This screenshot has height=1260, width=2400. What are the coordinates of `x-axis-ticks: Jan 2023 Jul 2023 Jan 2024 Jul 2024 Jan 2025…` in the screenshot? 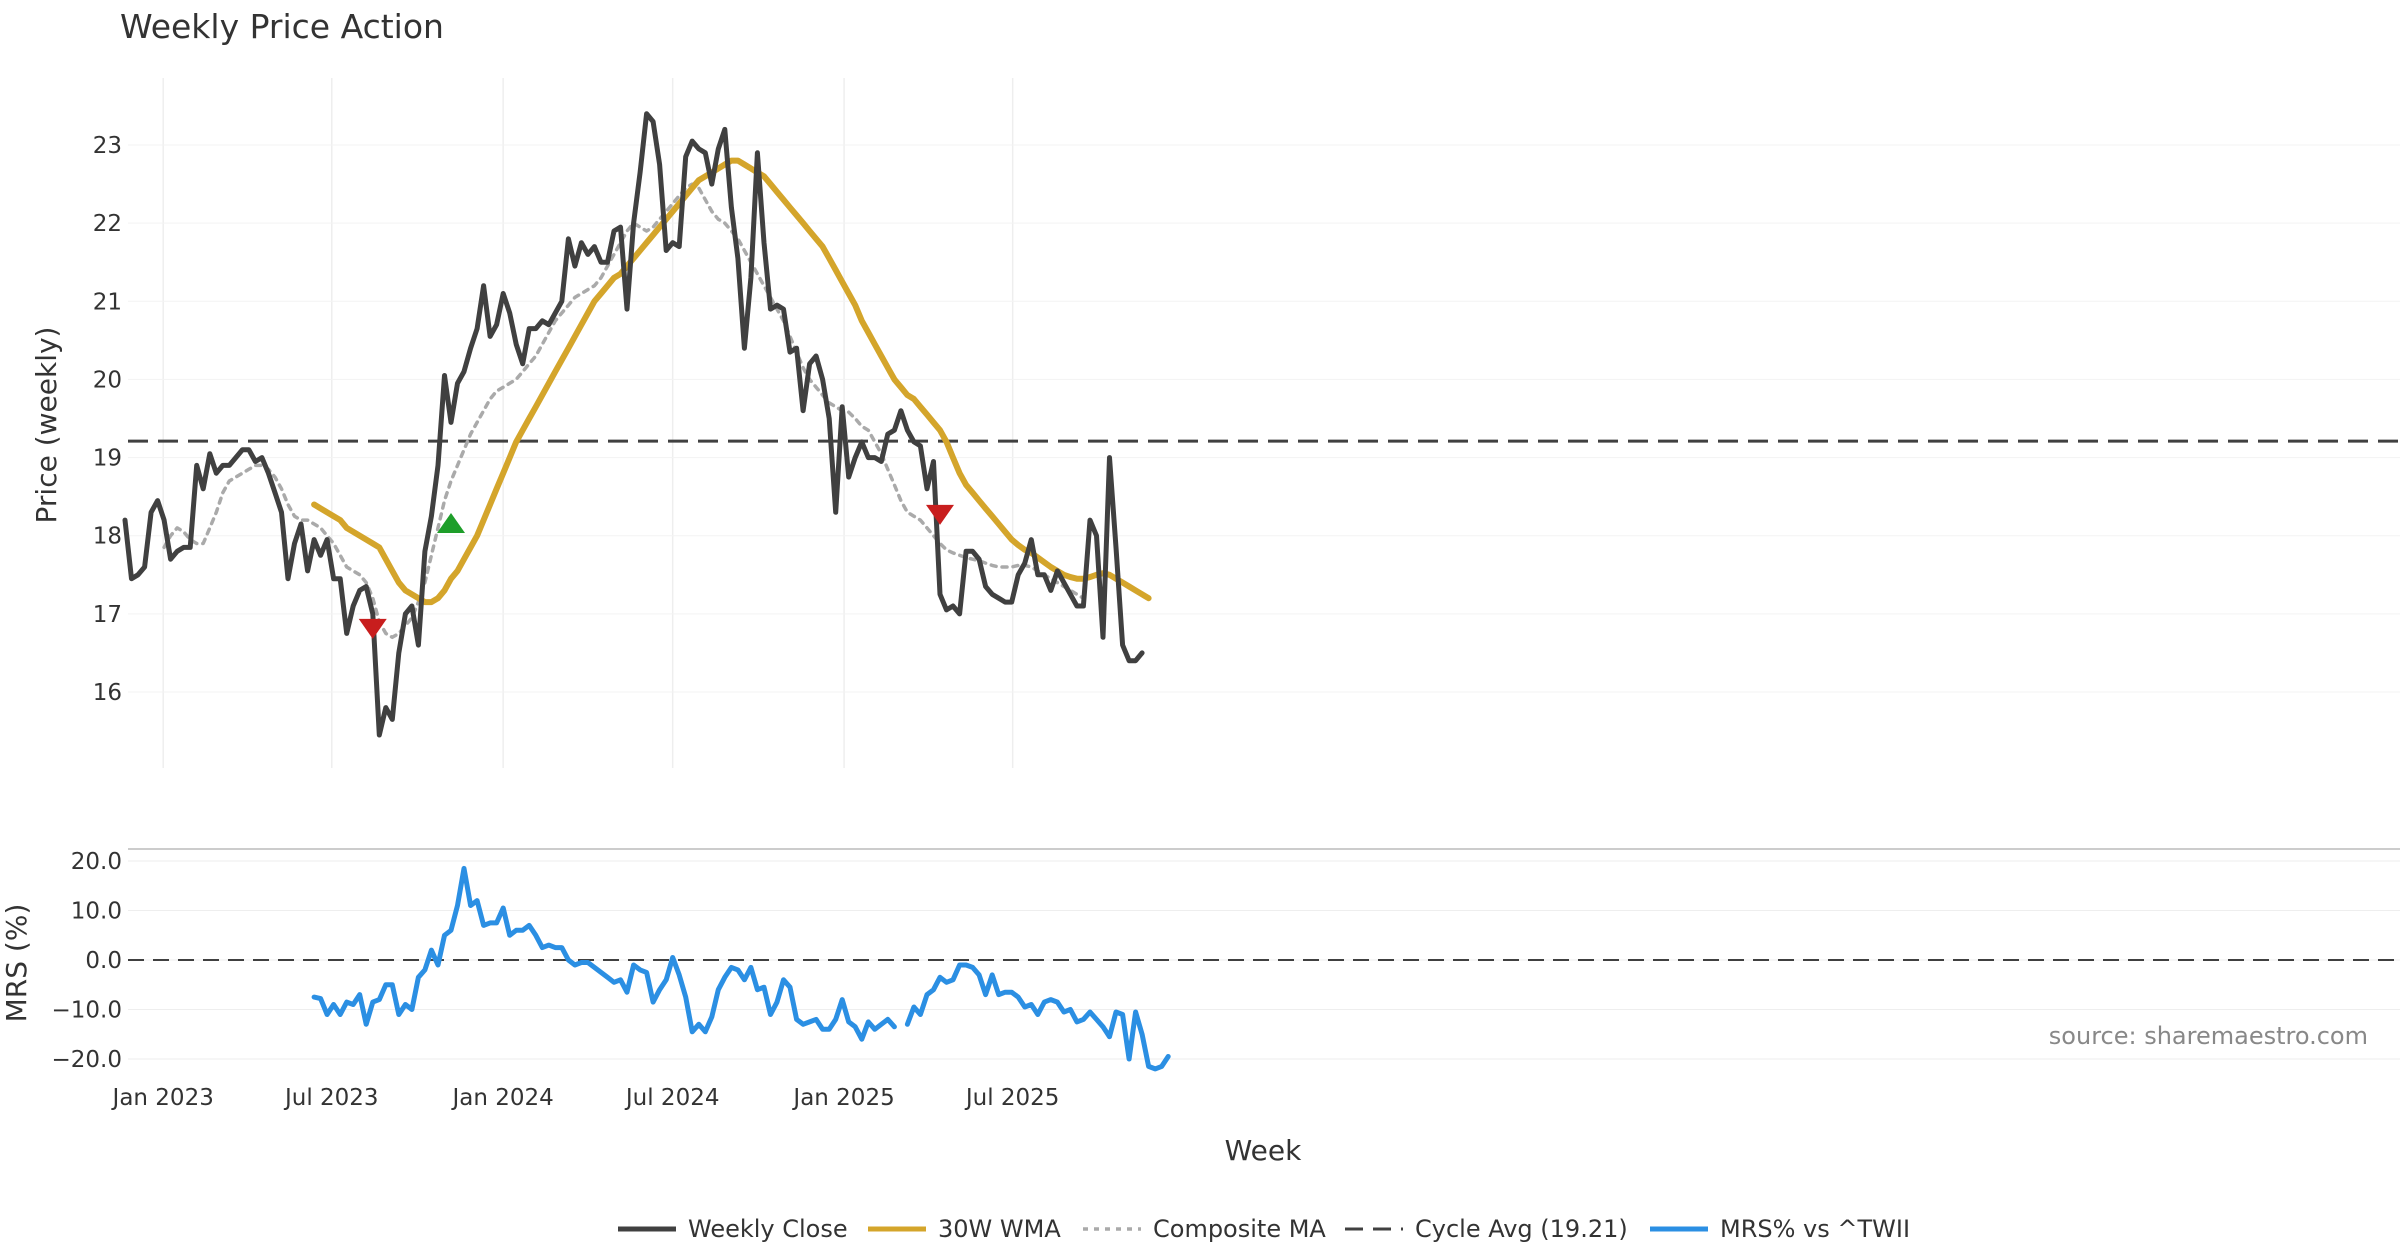 It's located at (585, 1098).